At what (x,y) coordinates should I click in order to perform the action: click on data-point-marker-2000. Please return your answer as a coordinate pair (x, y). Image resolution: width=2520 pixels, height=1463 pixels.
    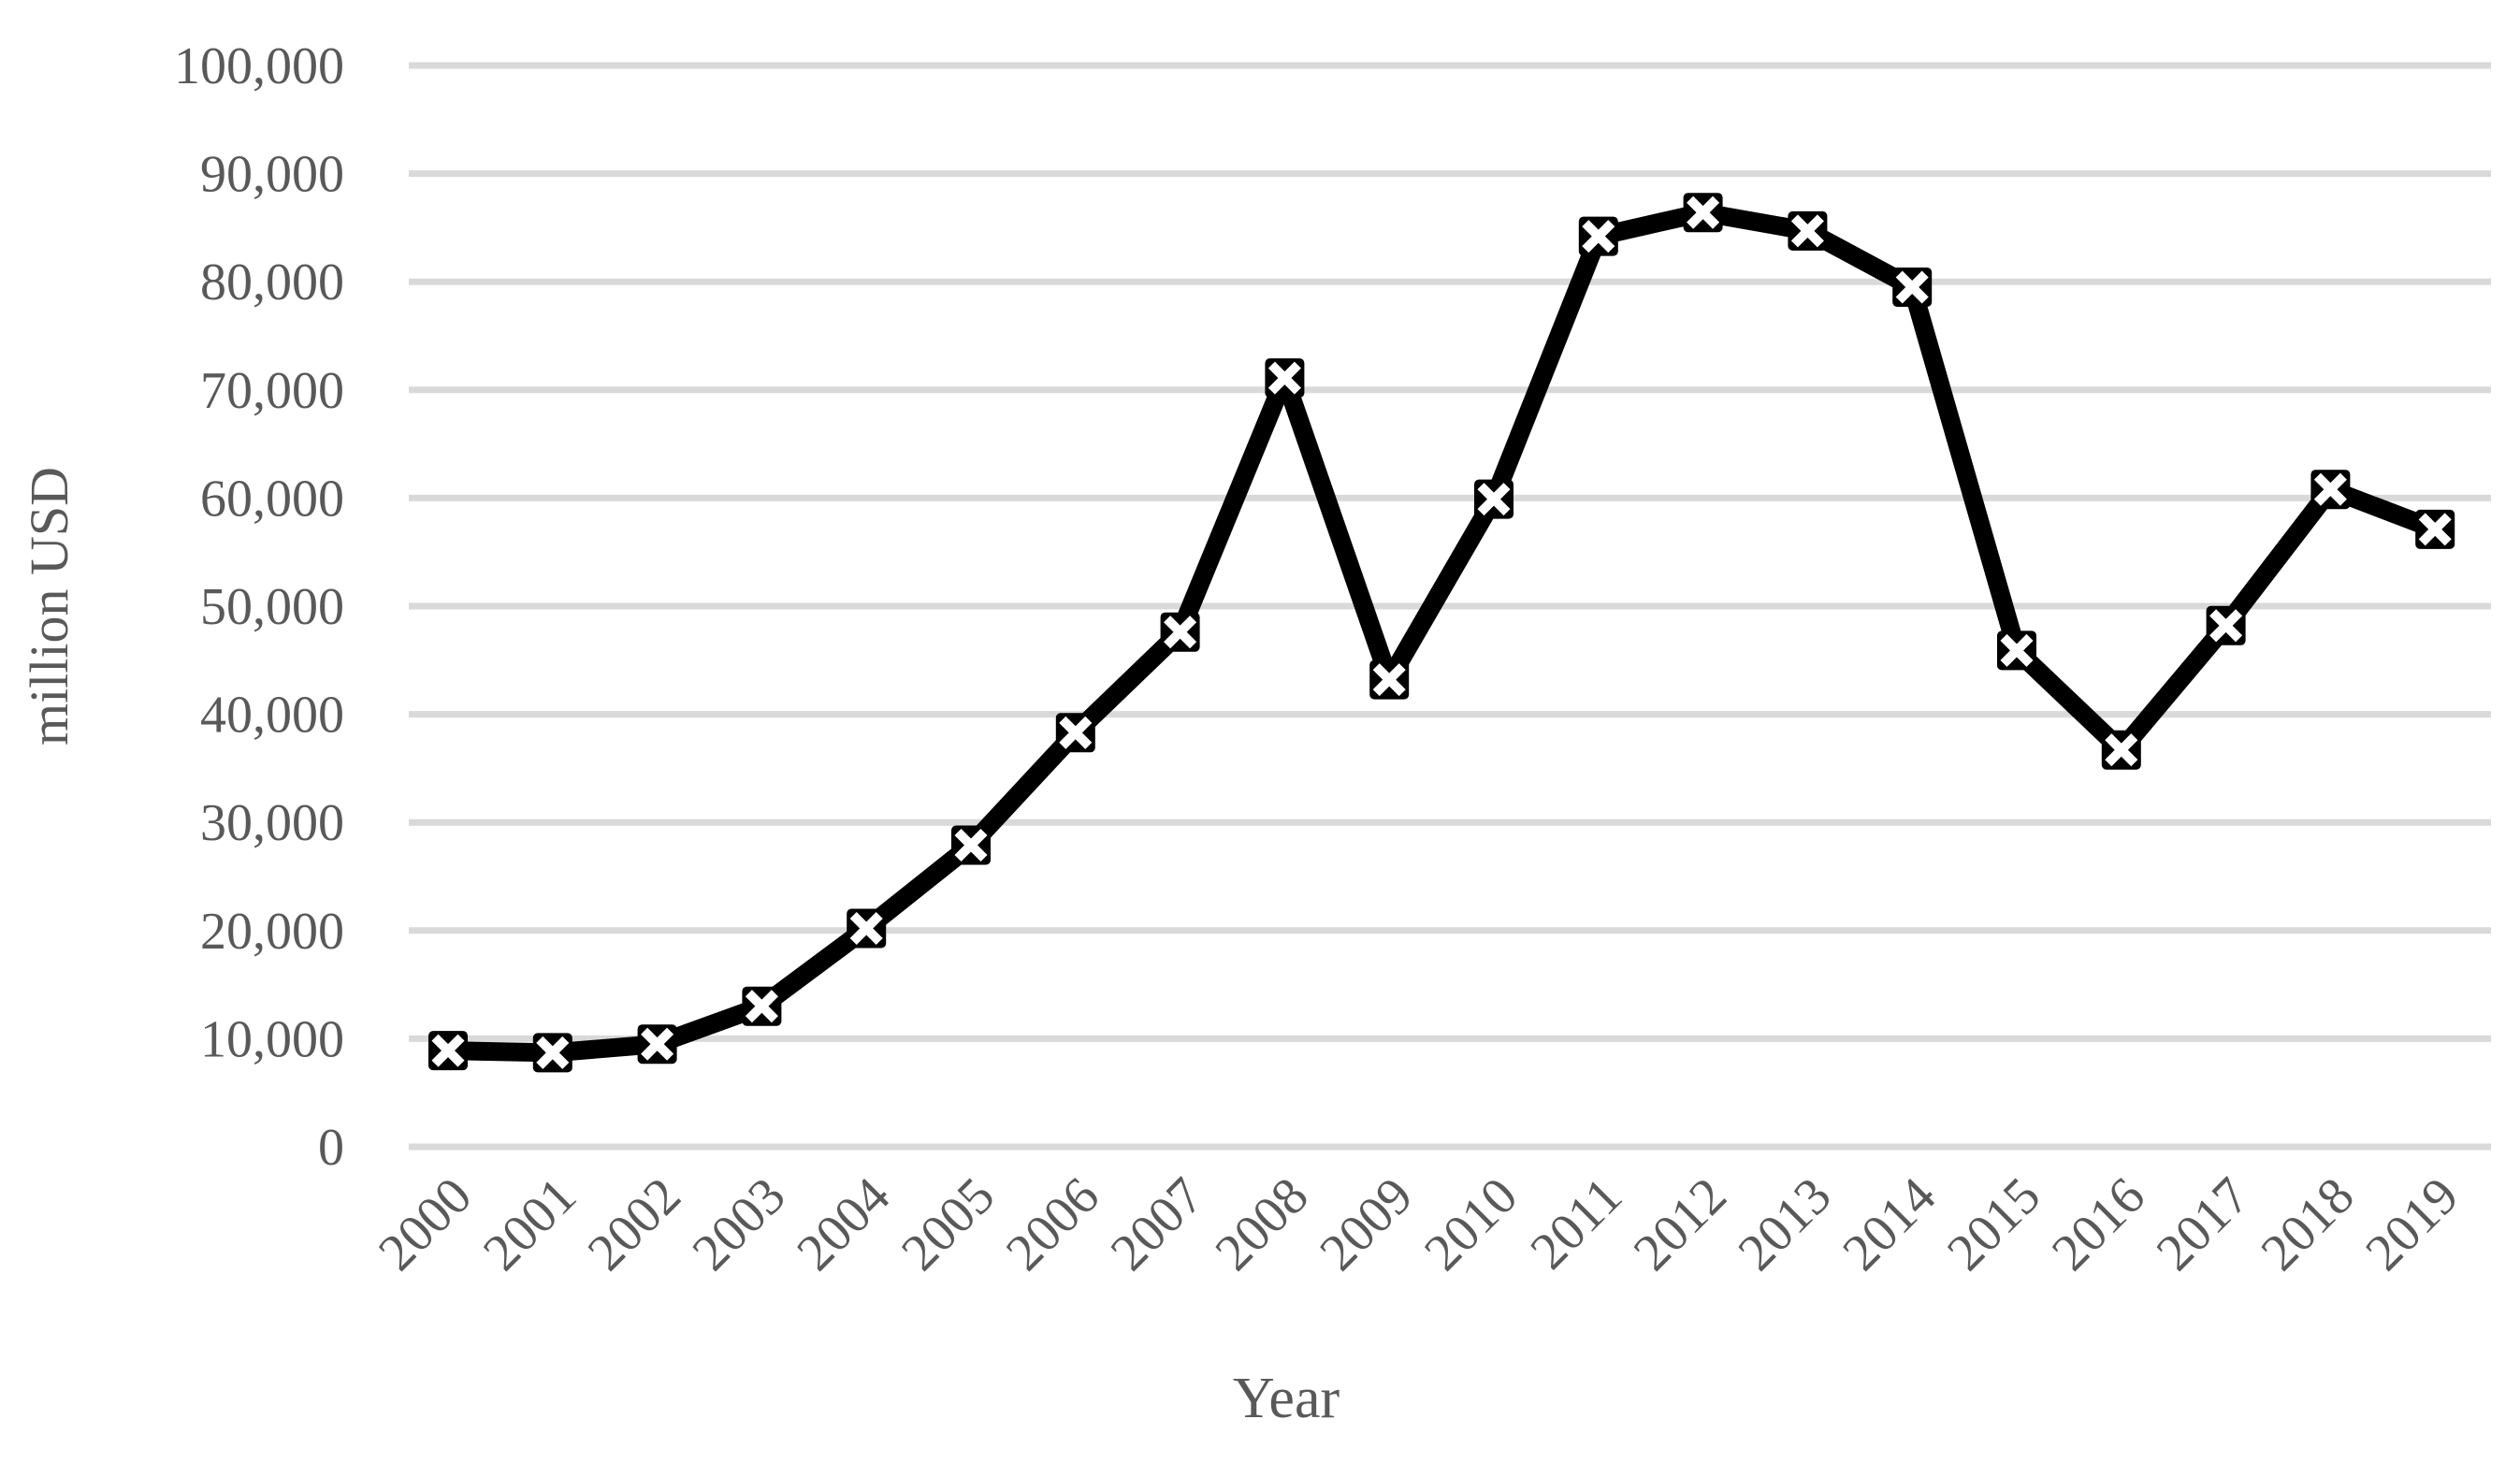
    Looking at the image, I should click on (448, 1051).